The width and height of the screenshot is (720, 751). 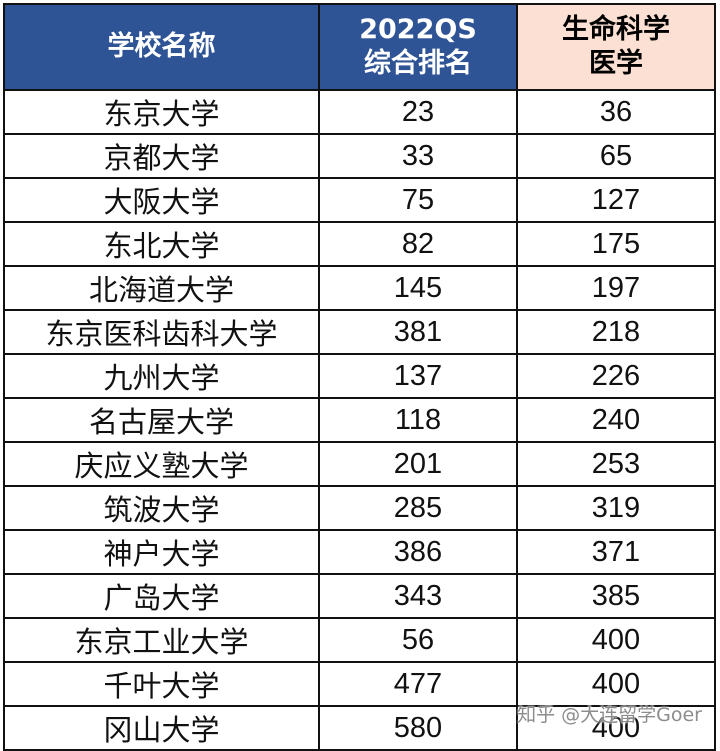 What do you see at coordinates (418, 29) in the screenshot?
I see `header-qs-line1: 2022QS` at bounding box center [418, 29].